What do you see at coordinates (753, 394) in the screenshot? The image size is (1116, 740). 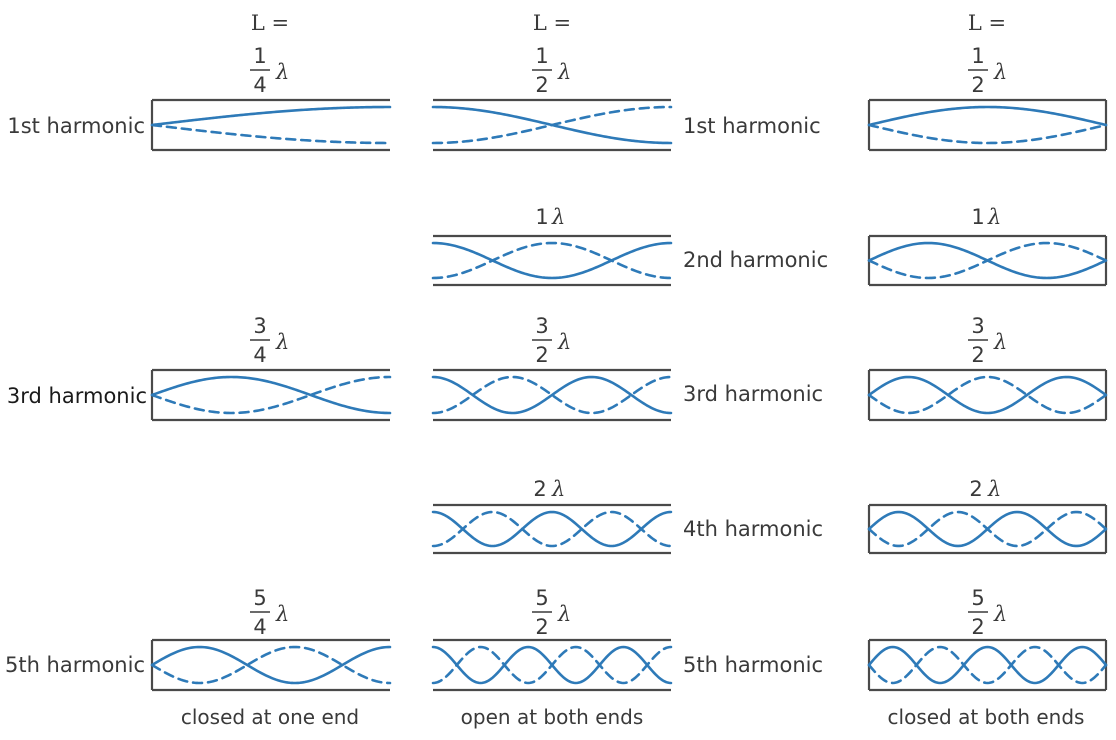 I see `col2-harmonic-label: 3rd harmonic` at bounding box center [753, 394].